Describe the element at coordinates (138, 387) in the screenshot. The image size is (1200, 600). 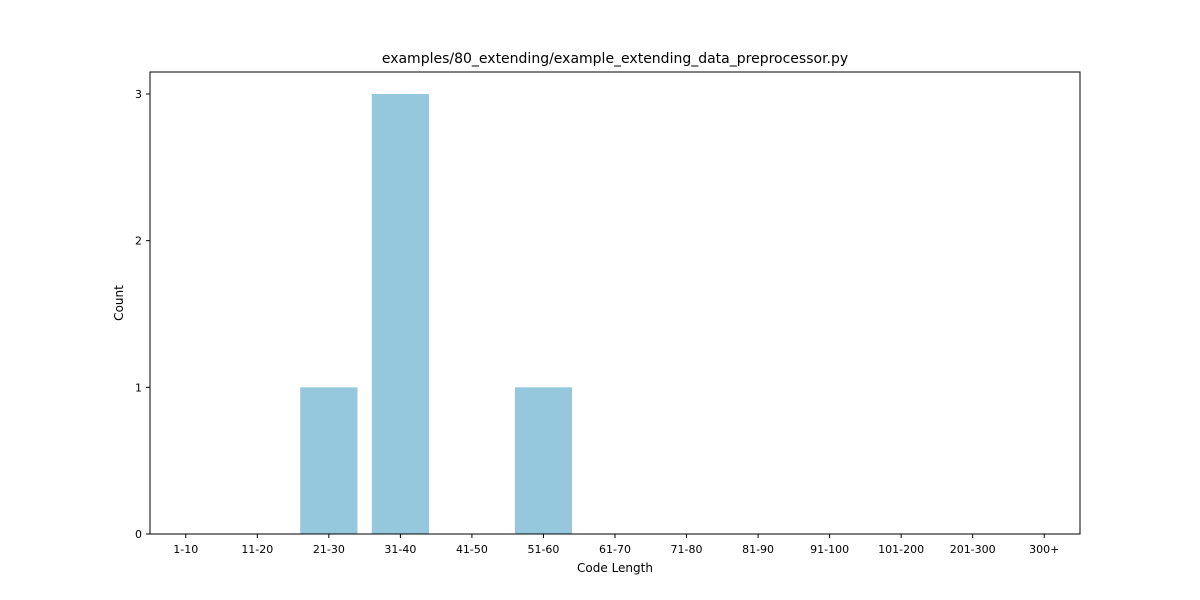
I see `y-tick-label: 1` at that location.